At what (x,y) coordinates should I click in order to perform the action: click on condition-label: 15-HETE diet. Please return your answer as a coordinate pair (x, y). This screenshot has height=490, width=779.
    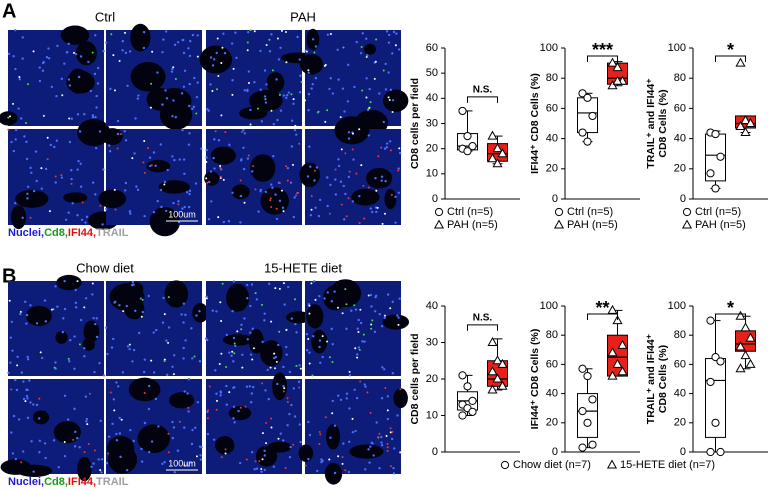
    Looking at the image, I should click on (303, 267).